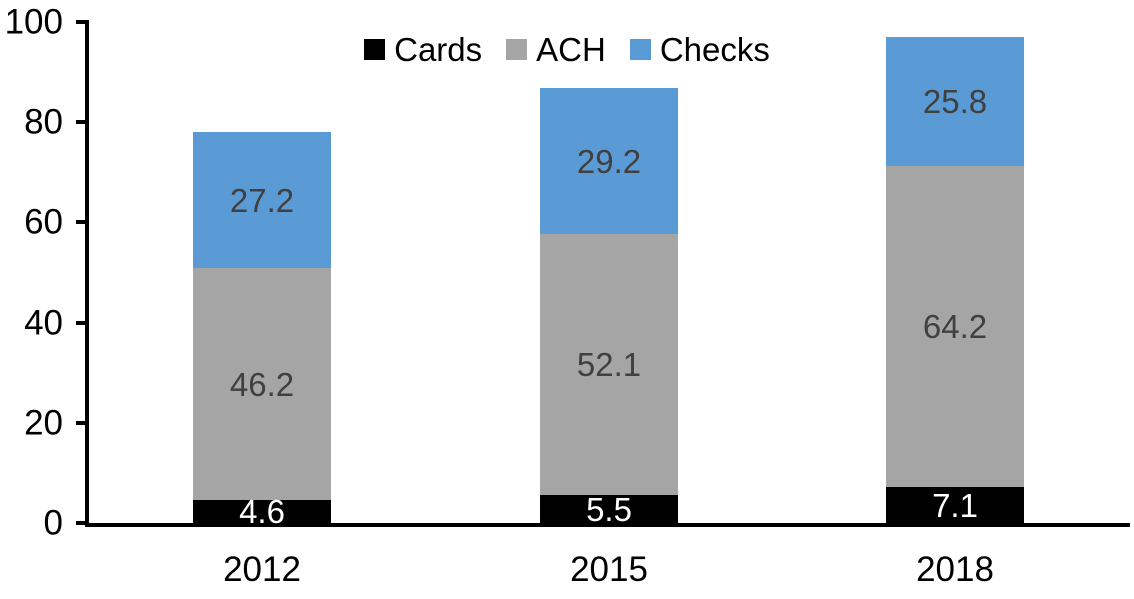 The height and width of the screenshot is (599, 1134). What do you see at coordinates (43, 423) in the screenshot?
I see `y-axis-tick-label: 20` at bounding box center [43, 423].